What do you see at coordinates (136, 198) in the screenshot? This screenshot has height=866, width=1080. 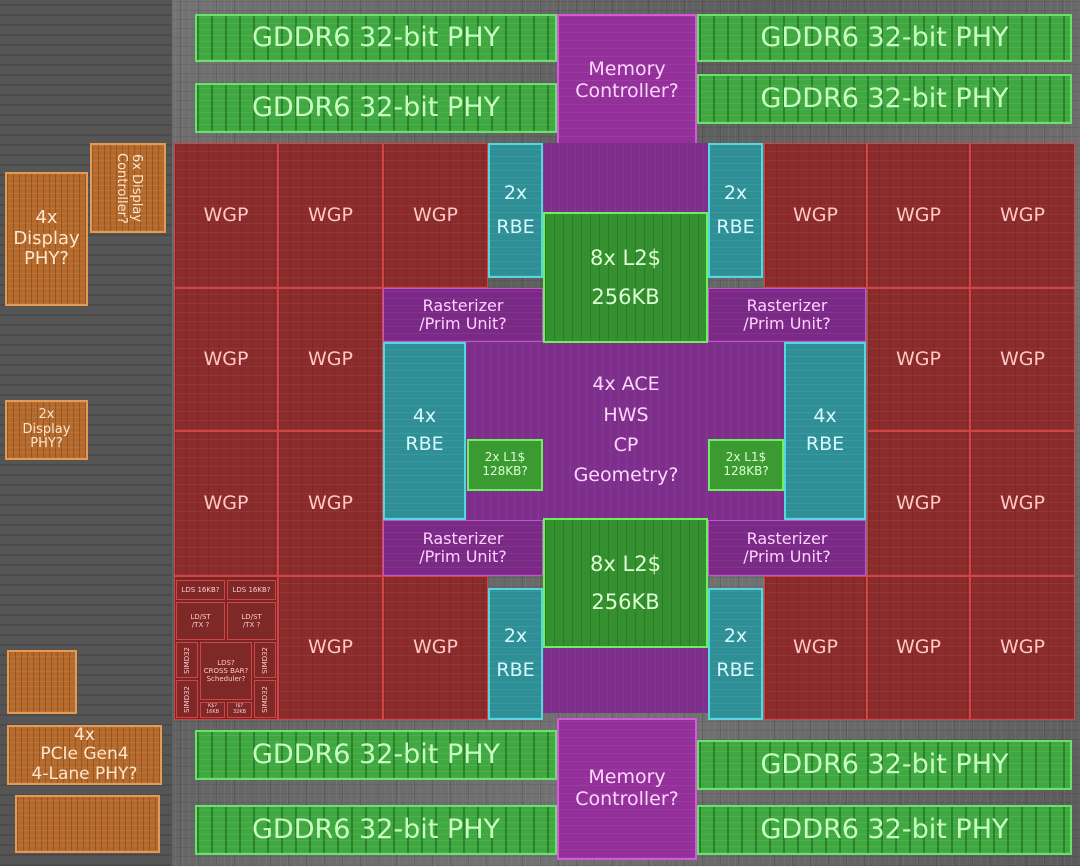 I see `io-label-line: Display` at bounding box center [136, 198].